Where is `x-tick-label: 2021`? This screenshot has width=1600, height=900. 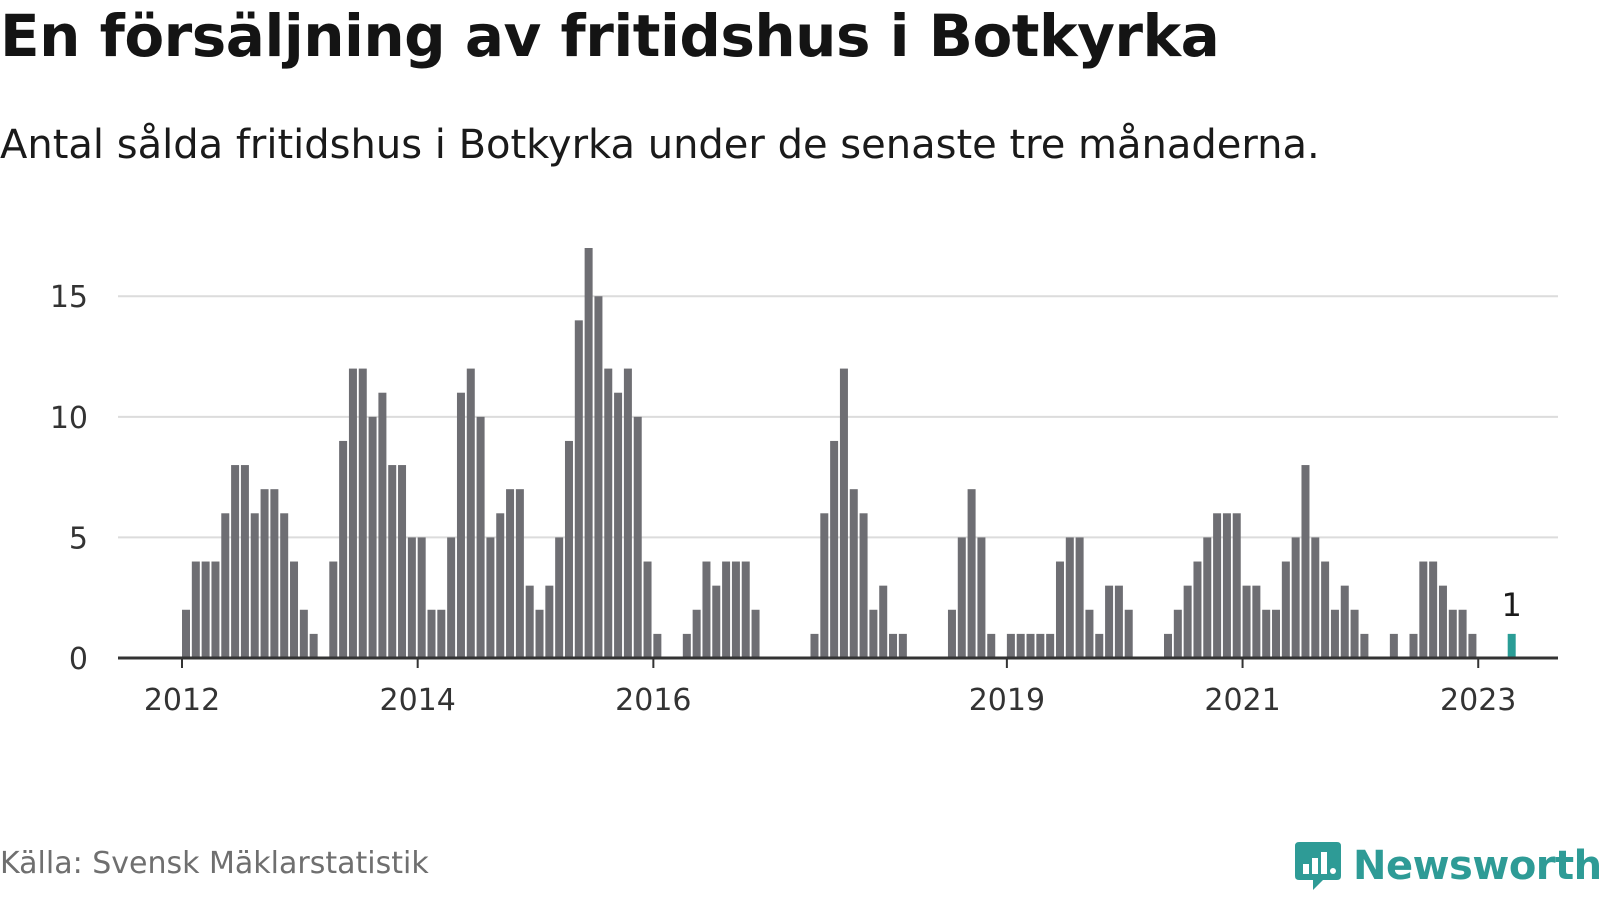 x-tick-label: 2021 is located at coordinates (1242, 700).